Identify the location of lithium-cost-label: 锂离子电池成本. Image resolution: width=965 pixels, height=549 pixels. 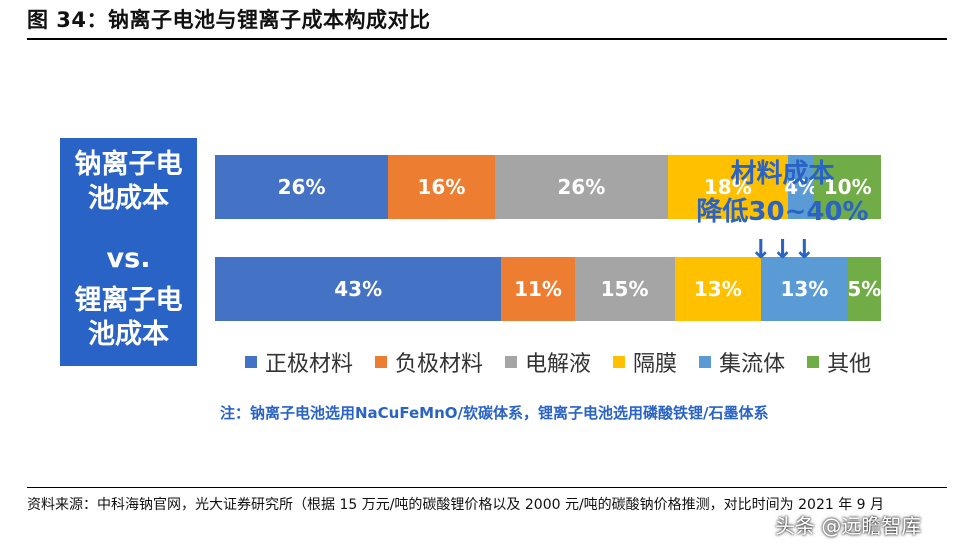
(128, 318).